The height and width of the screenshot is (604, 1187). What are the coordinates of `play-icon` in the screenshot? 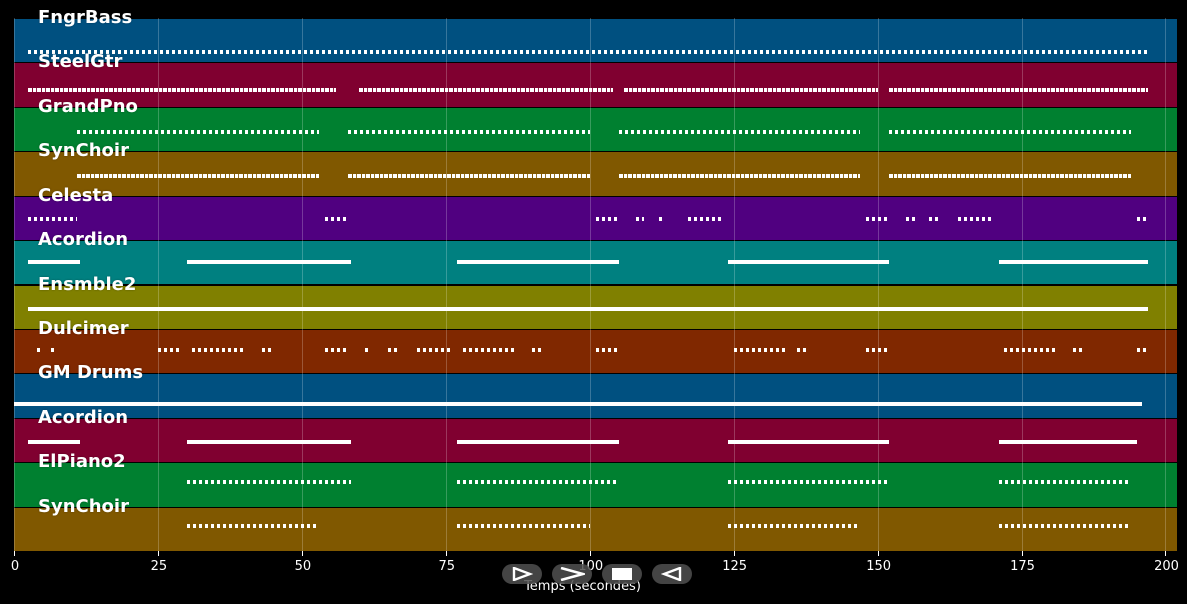 It's located at (522, 574).